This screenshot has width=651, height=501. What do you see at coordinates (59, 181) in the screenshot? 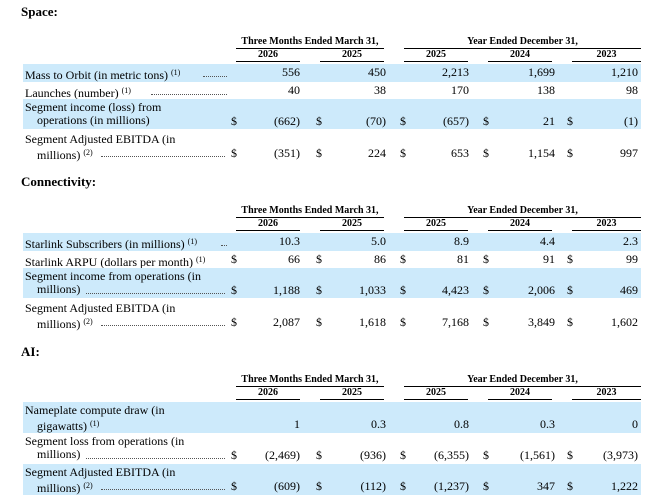
I see `section-title-connectivity: Connectivity:` at bounding box center [59, 181].